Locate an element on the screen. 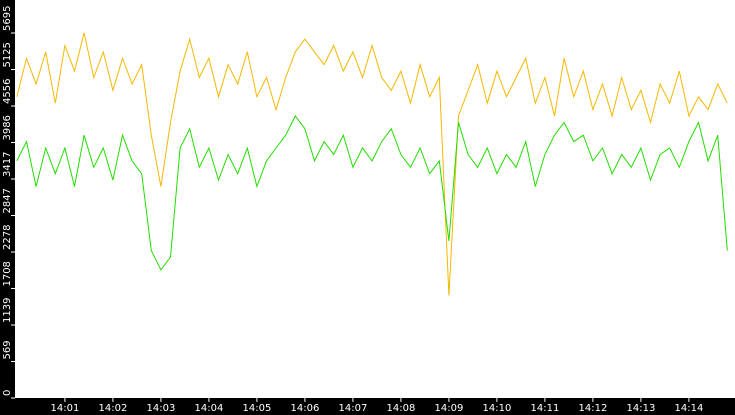  x-tick-label: 14:09 is located at coordinates (449, 408).